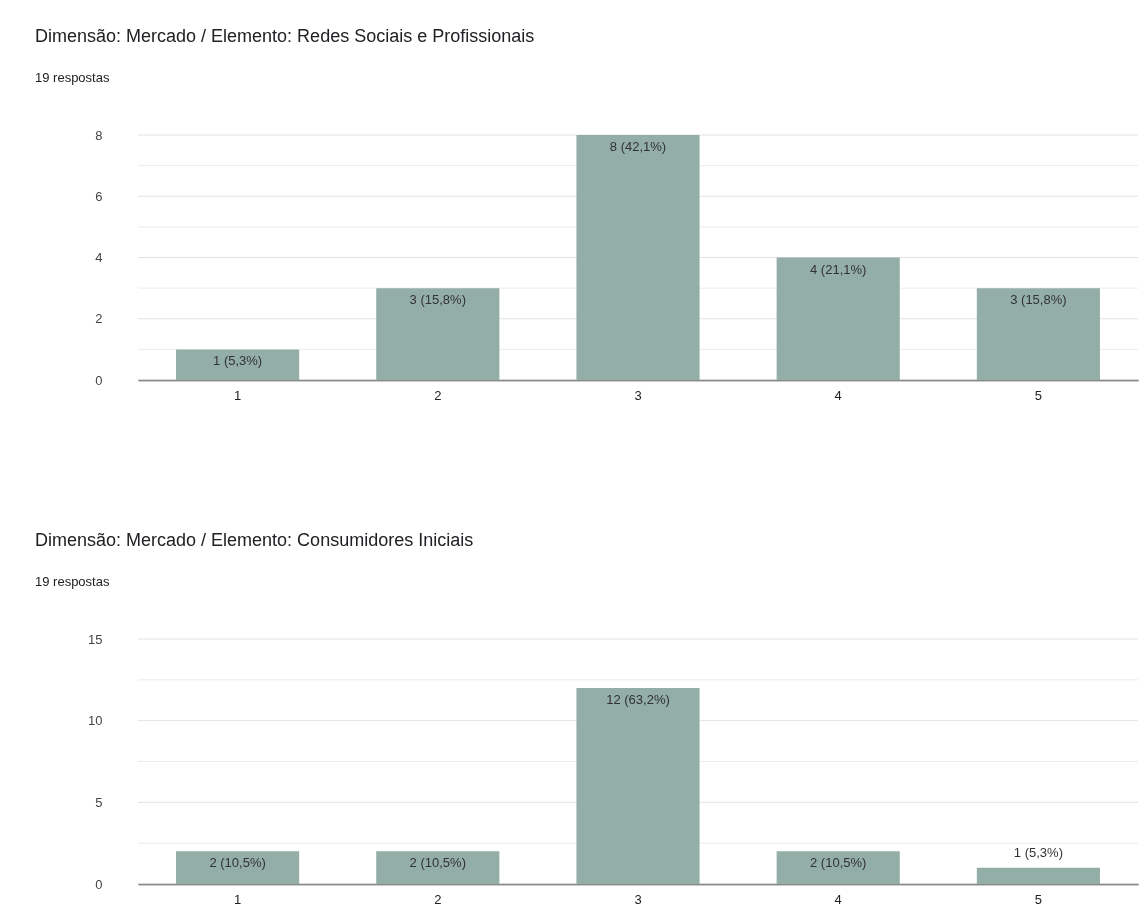  What do you see at coordinates (95, 639) in the screenshot?
I see `y-tick-label: 15` at bounding box center [95, 639].